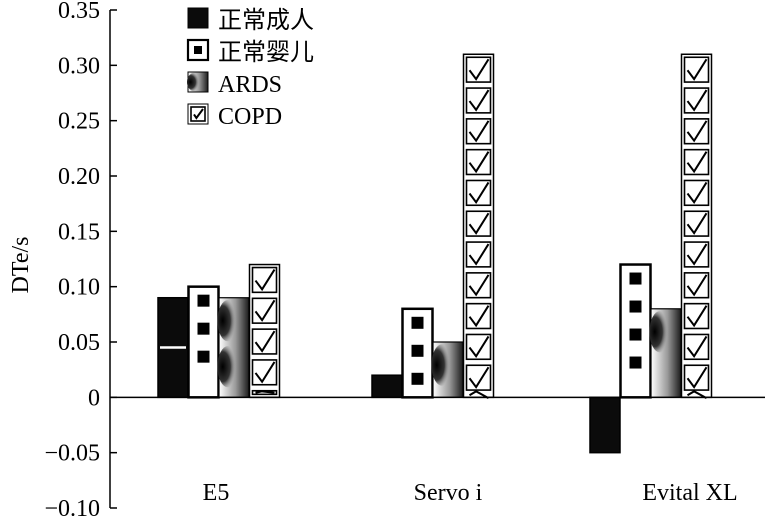 The height and width of the screenshot is (518, 765). Describe the element at coordinates (79, 343) in the screenshot. I see `y-tick-label: 0.05` at that location.